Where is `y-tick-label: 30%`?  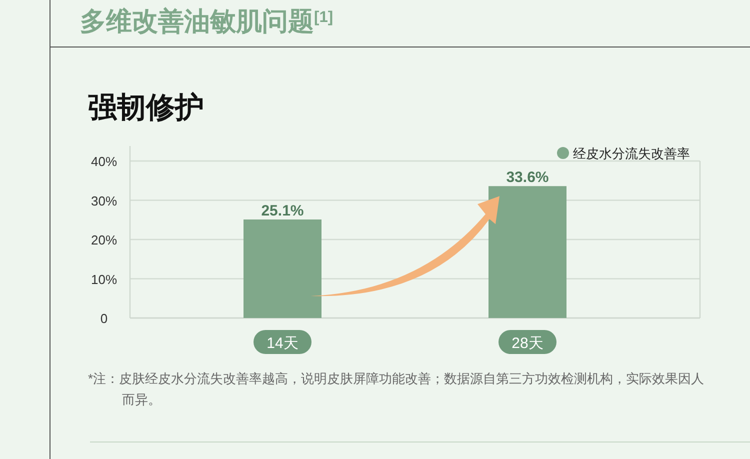 y-tick-label: 30% is located at coordinates (104, 200).